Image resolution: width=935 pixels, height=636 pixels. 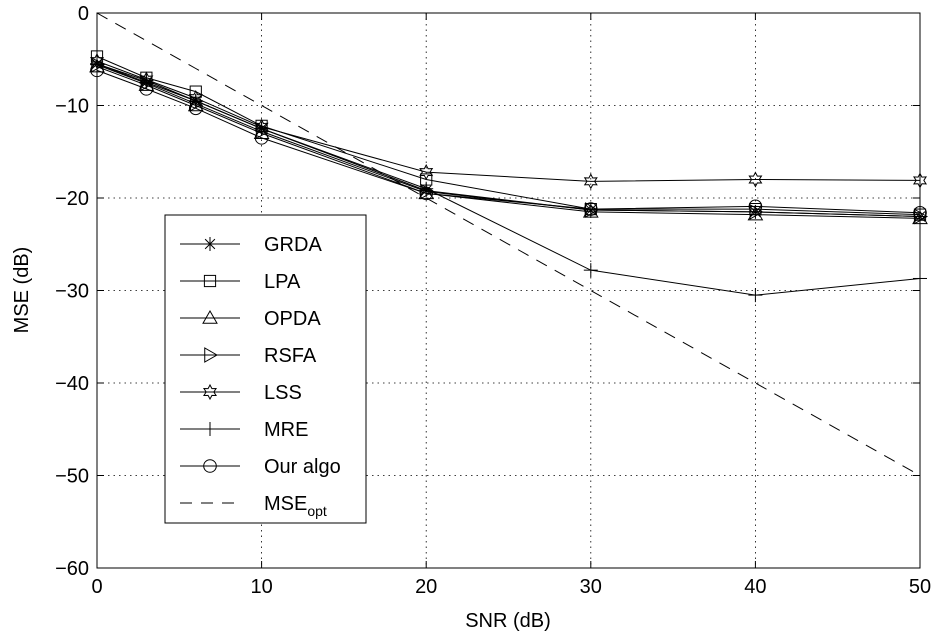 I want to click on y-tick-label: −30, so click(x=72, y=292).